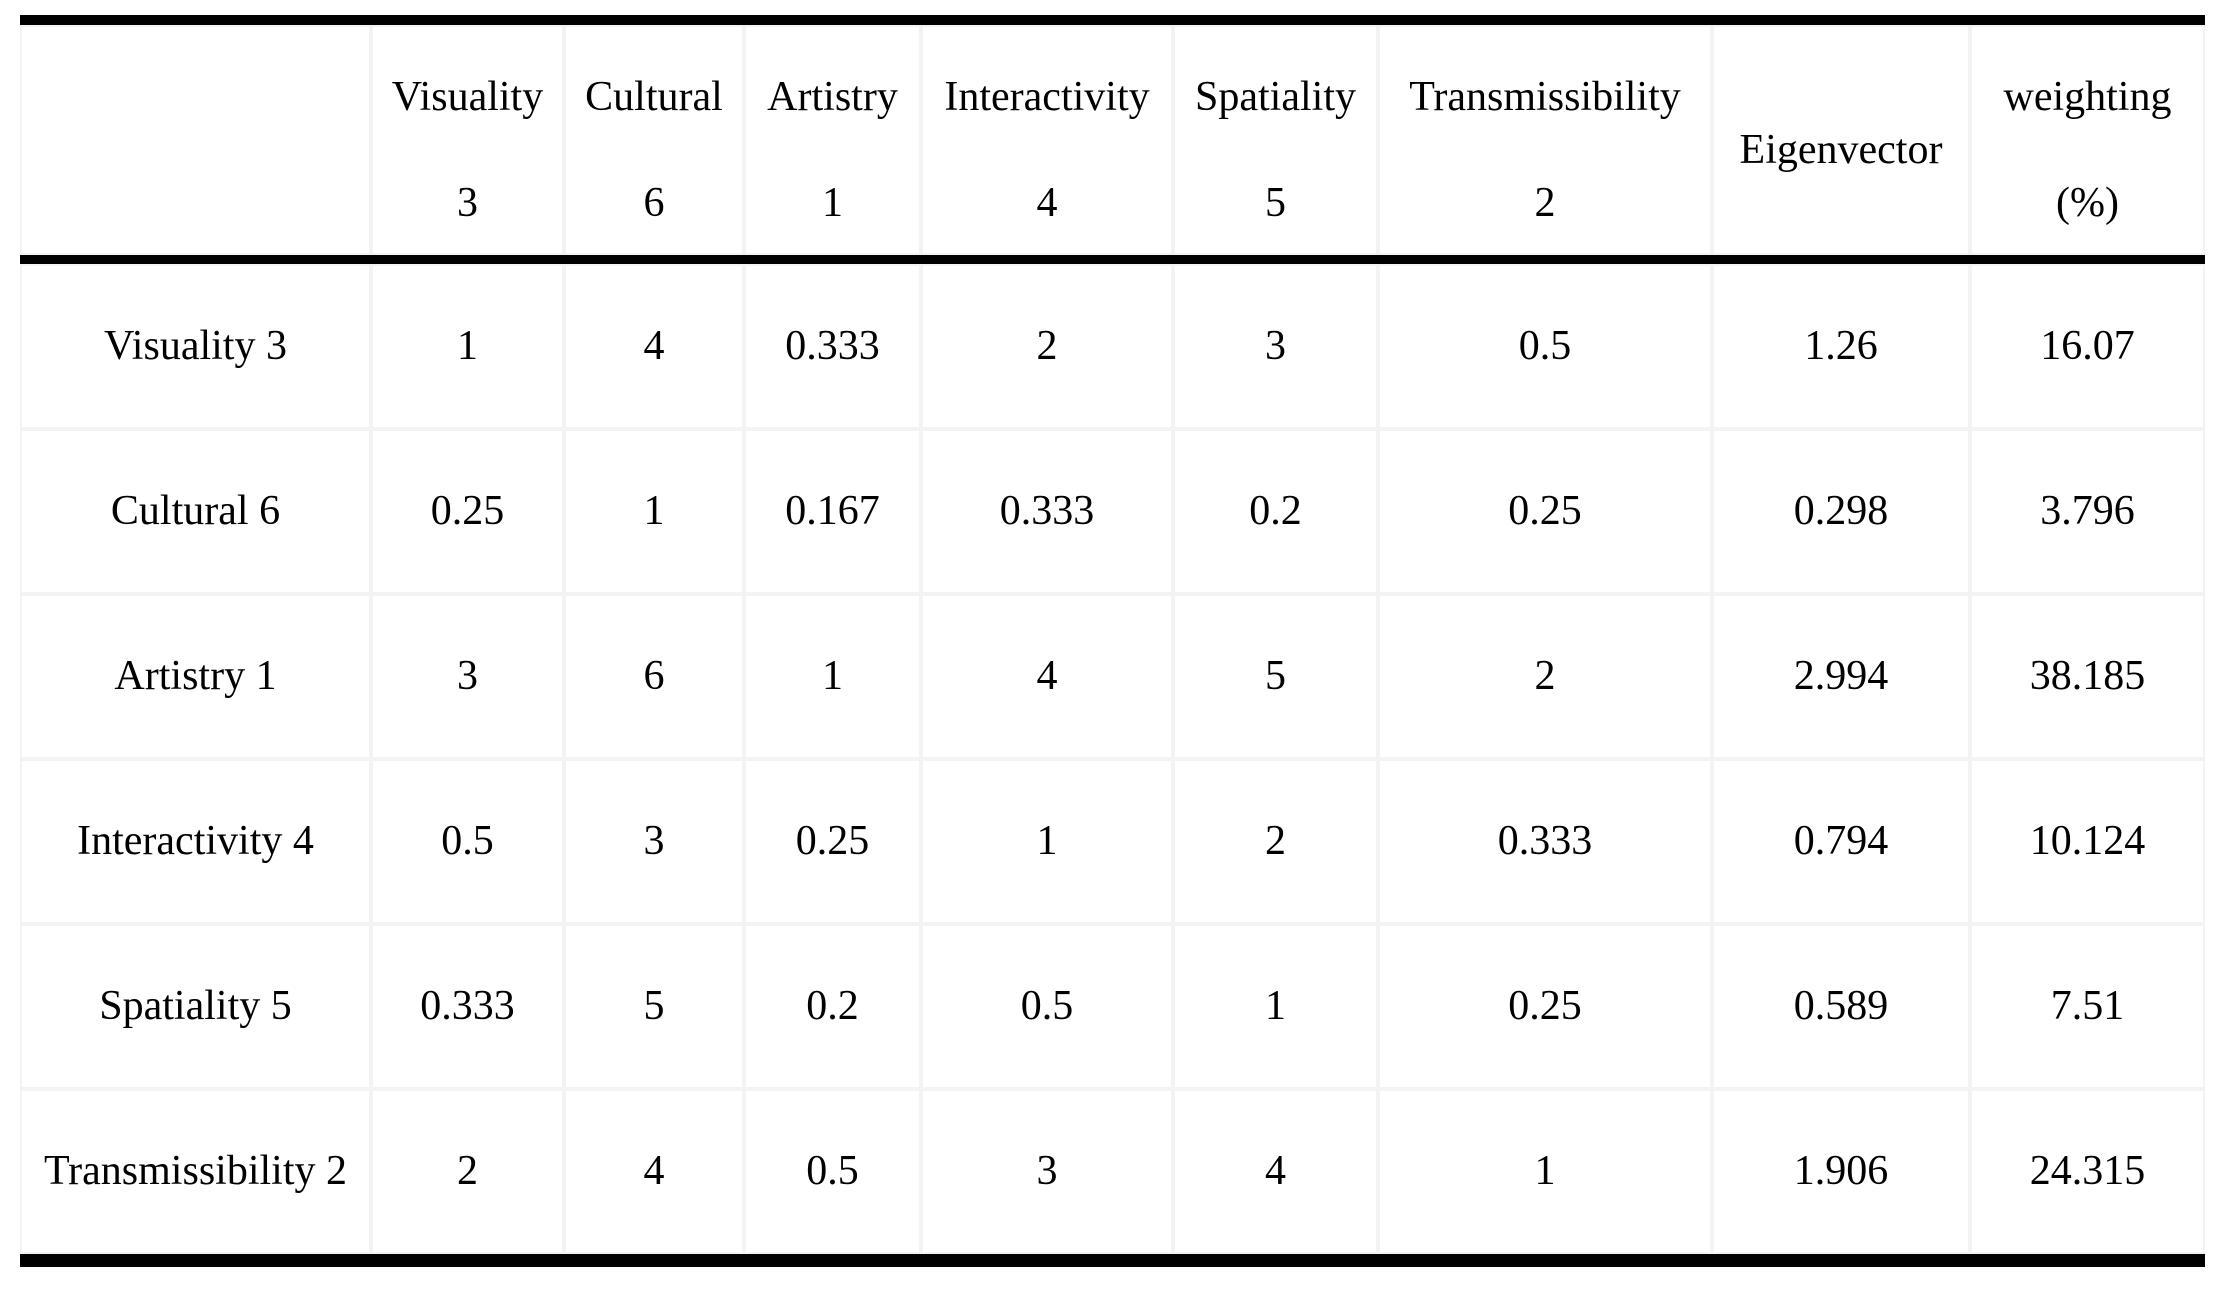  I want to click on header-corner-cell, so click(195, 140).